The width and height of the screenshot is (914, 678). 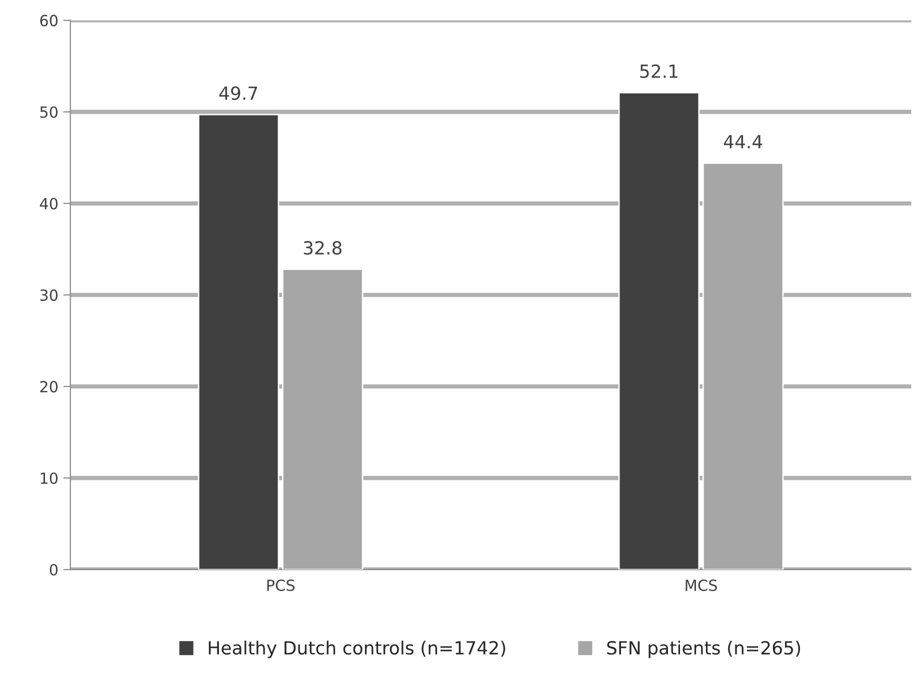 What do you see at coordinates (49, 386) in the screenshot?
I see `y-tick-label: 20` at bounding box center [49, 386].